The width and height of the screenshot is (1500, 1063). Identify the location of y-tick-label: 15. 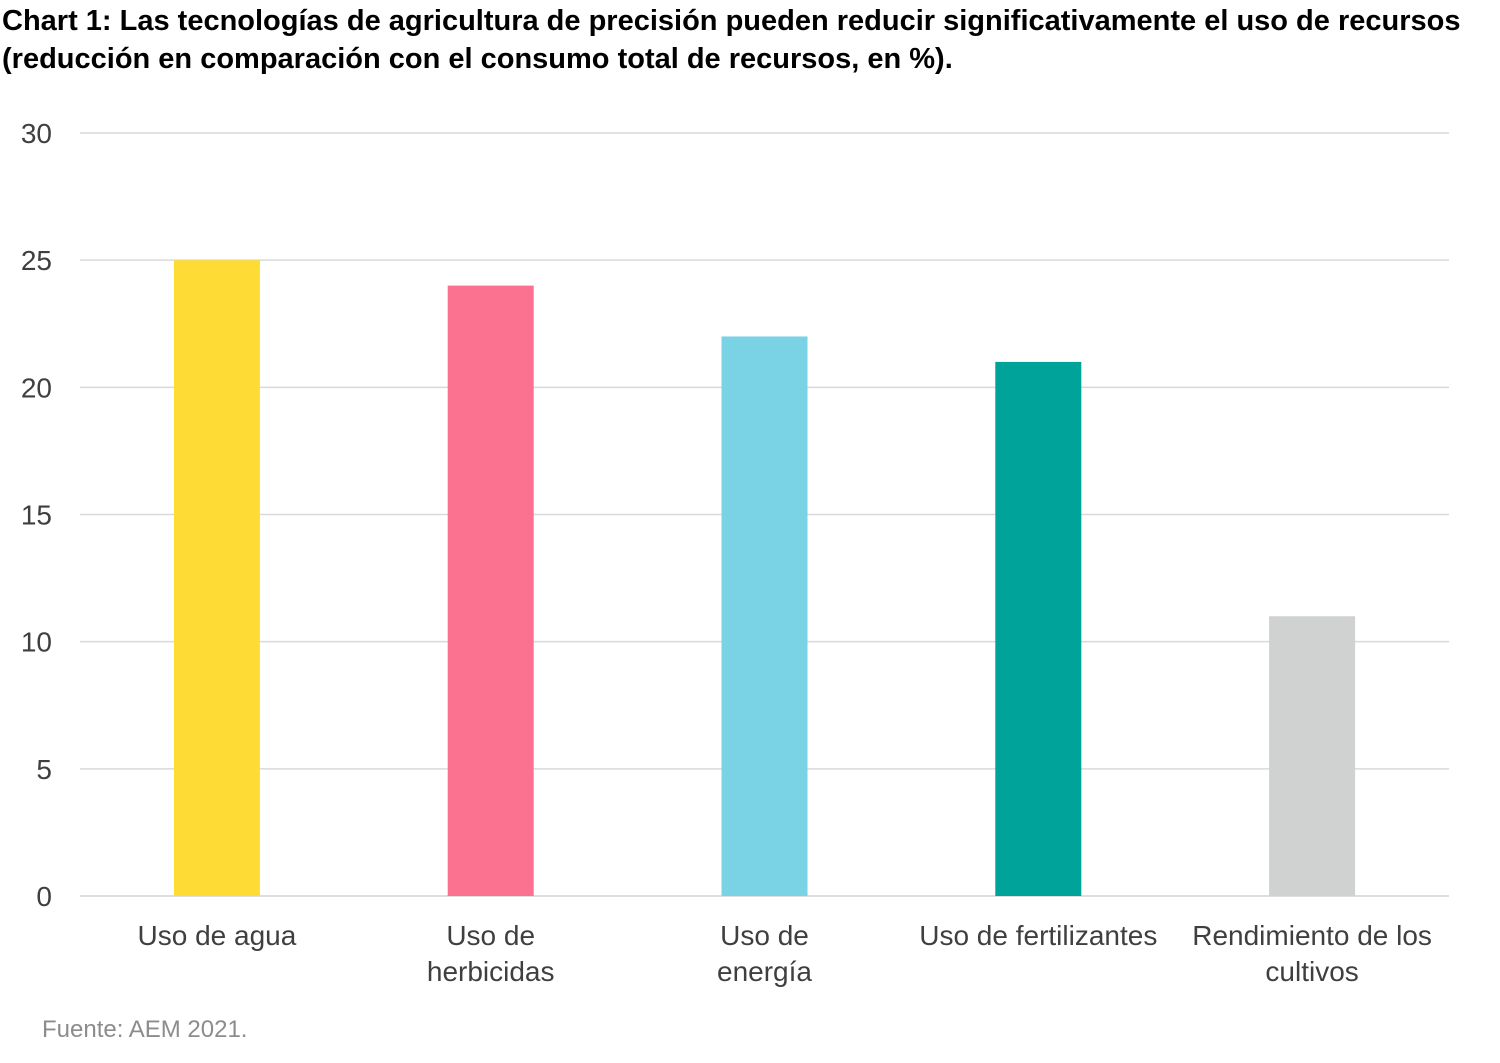
(36, 515).